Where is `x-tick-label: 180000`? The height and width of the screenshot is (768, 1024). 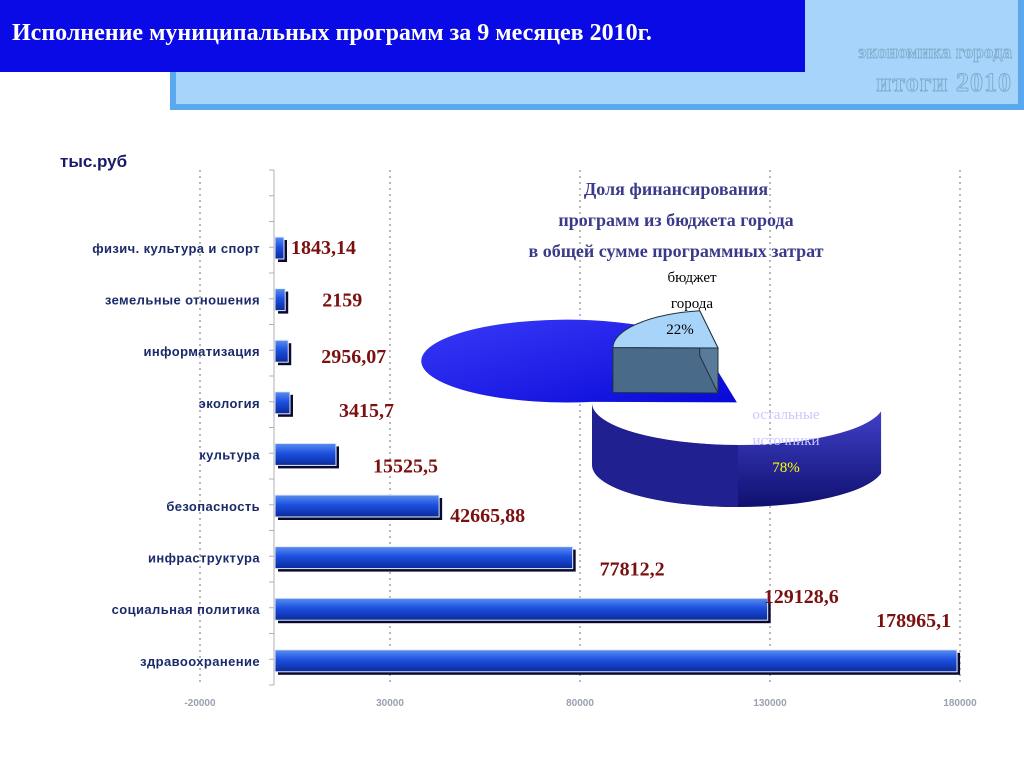
x-tick-label: 180000 is located at coordinates (960, 703).